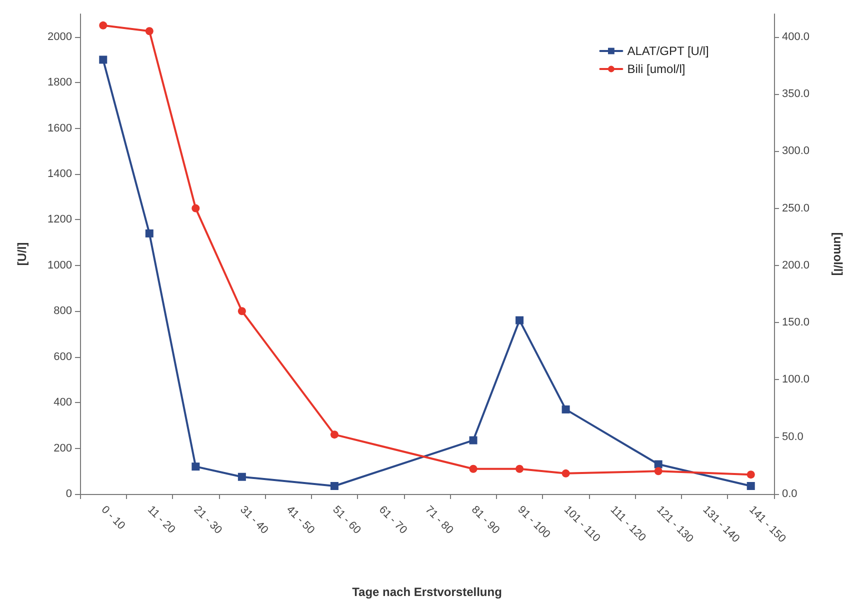  Describe the element at coordinates (207, 520) in the screenshot. I see `x-tick-label: 21 - 30` at that location.